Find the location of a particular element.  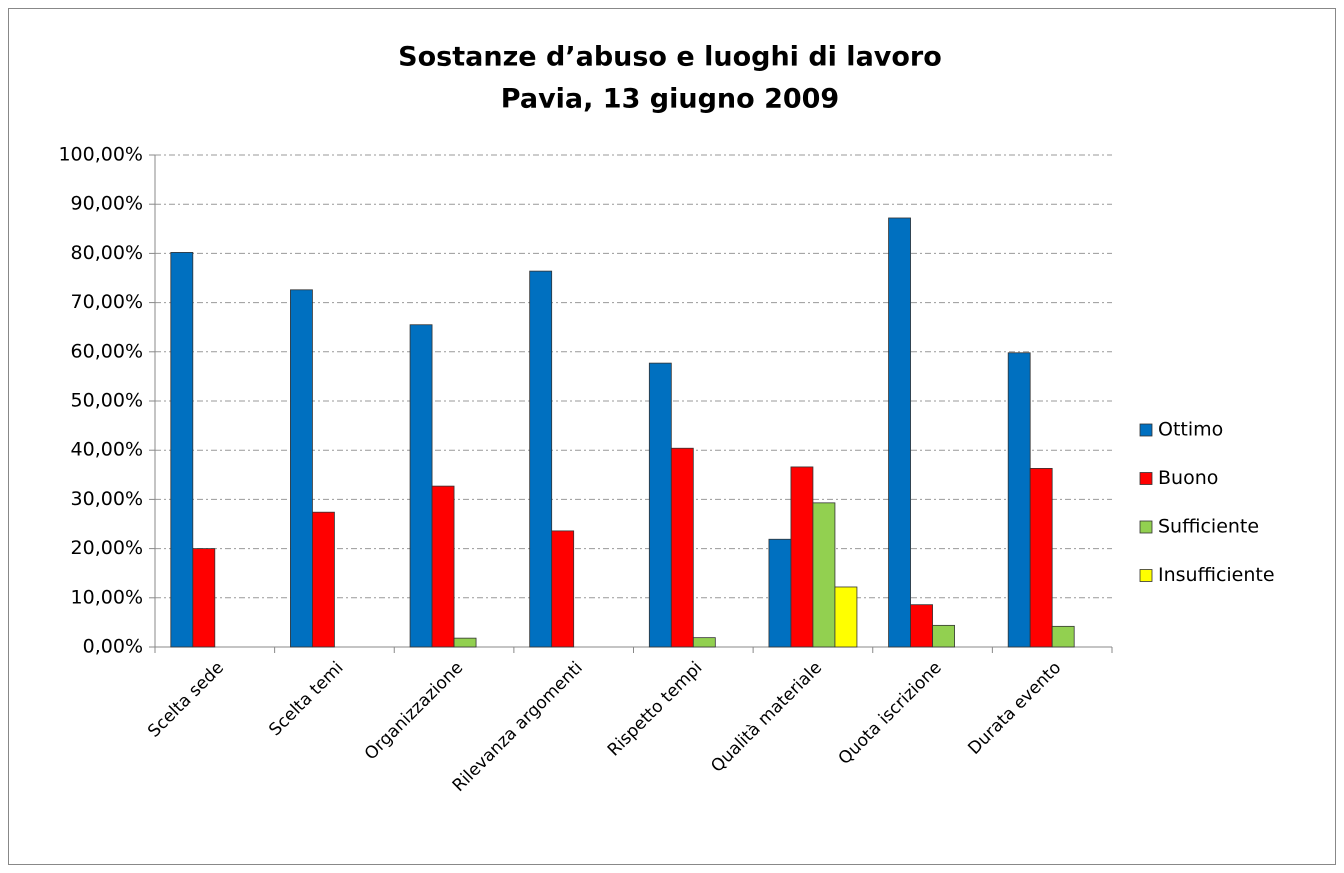

y-tick-label: 90,00% is located at coordinates (107, 204).